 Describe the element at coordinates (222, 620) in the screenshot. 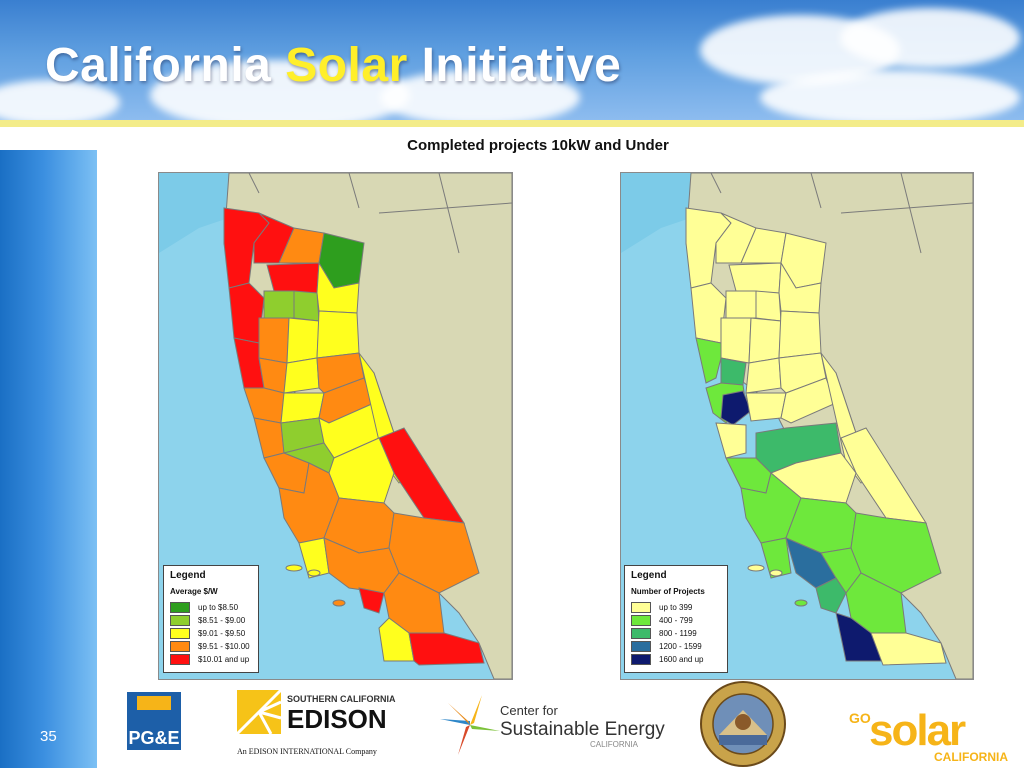

I see `legend-label: $8.51 - $9.00` at that location.